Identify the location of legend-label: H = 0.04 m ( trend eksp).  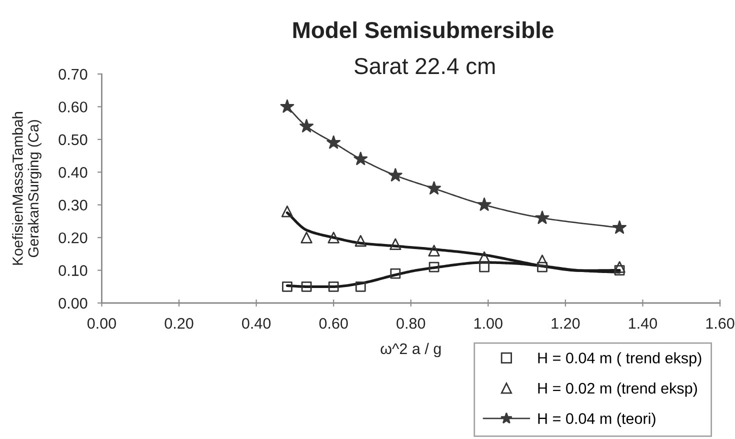
(620, 359).